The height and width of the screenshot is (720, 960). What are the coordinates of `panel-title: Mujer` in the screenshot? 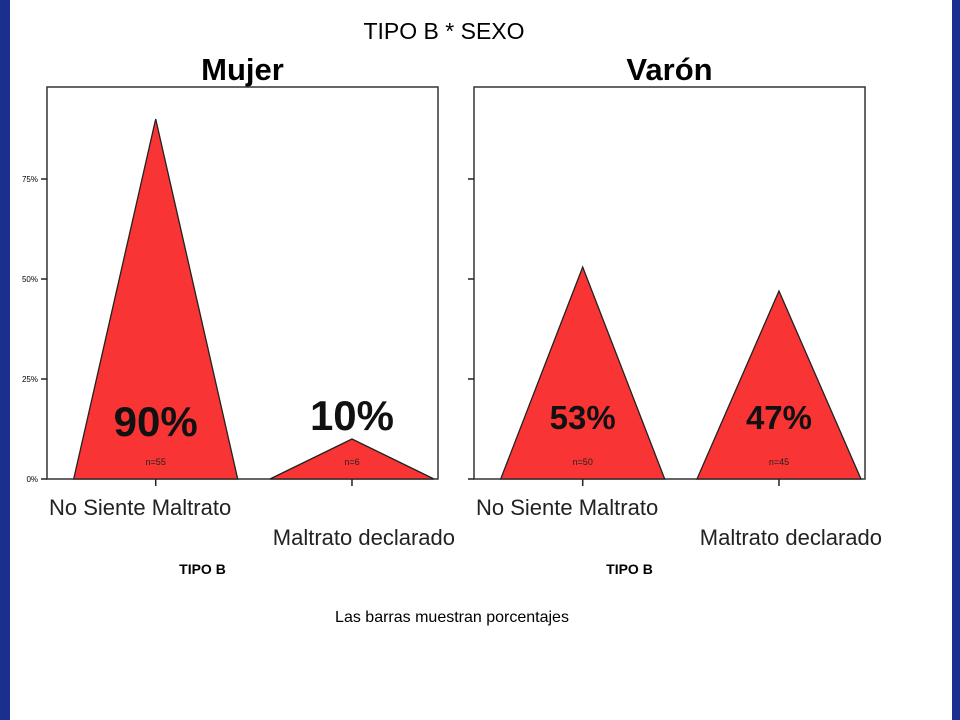 It's located at (242, 69).